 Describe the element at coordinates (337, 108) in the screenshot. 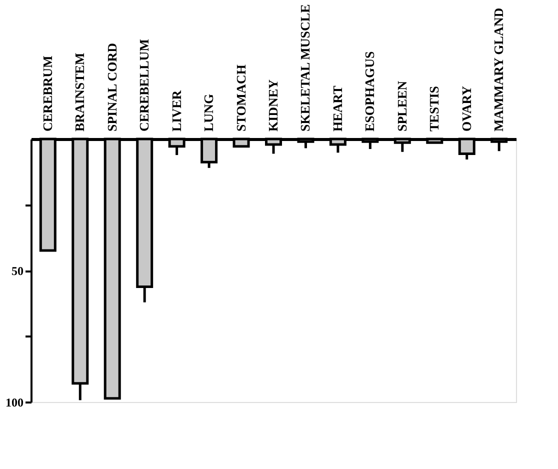

I see `x-tick-label: HEART` at that location.